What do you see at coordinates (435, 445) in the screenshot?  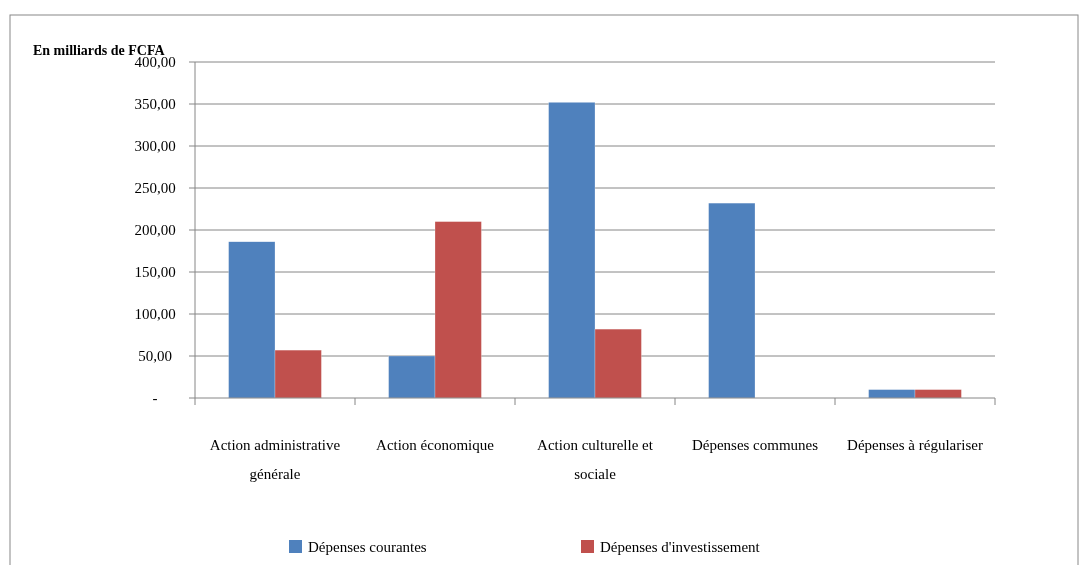 I see `x-tick-label: Action économique` at bounding box center [435, 445].